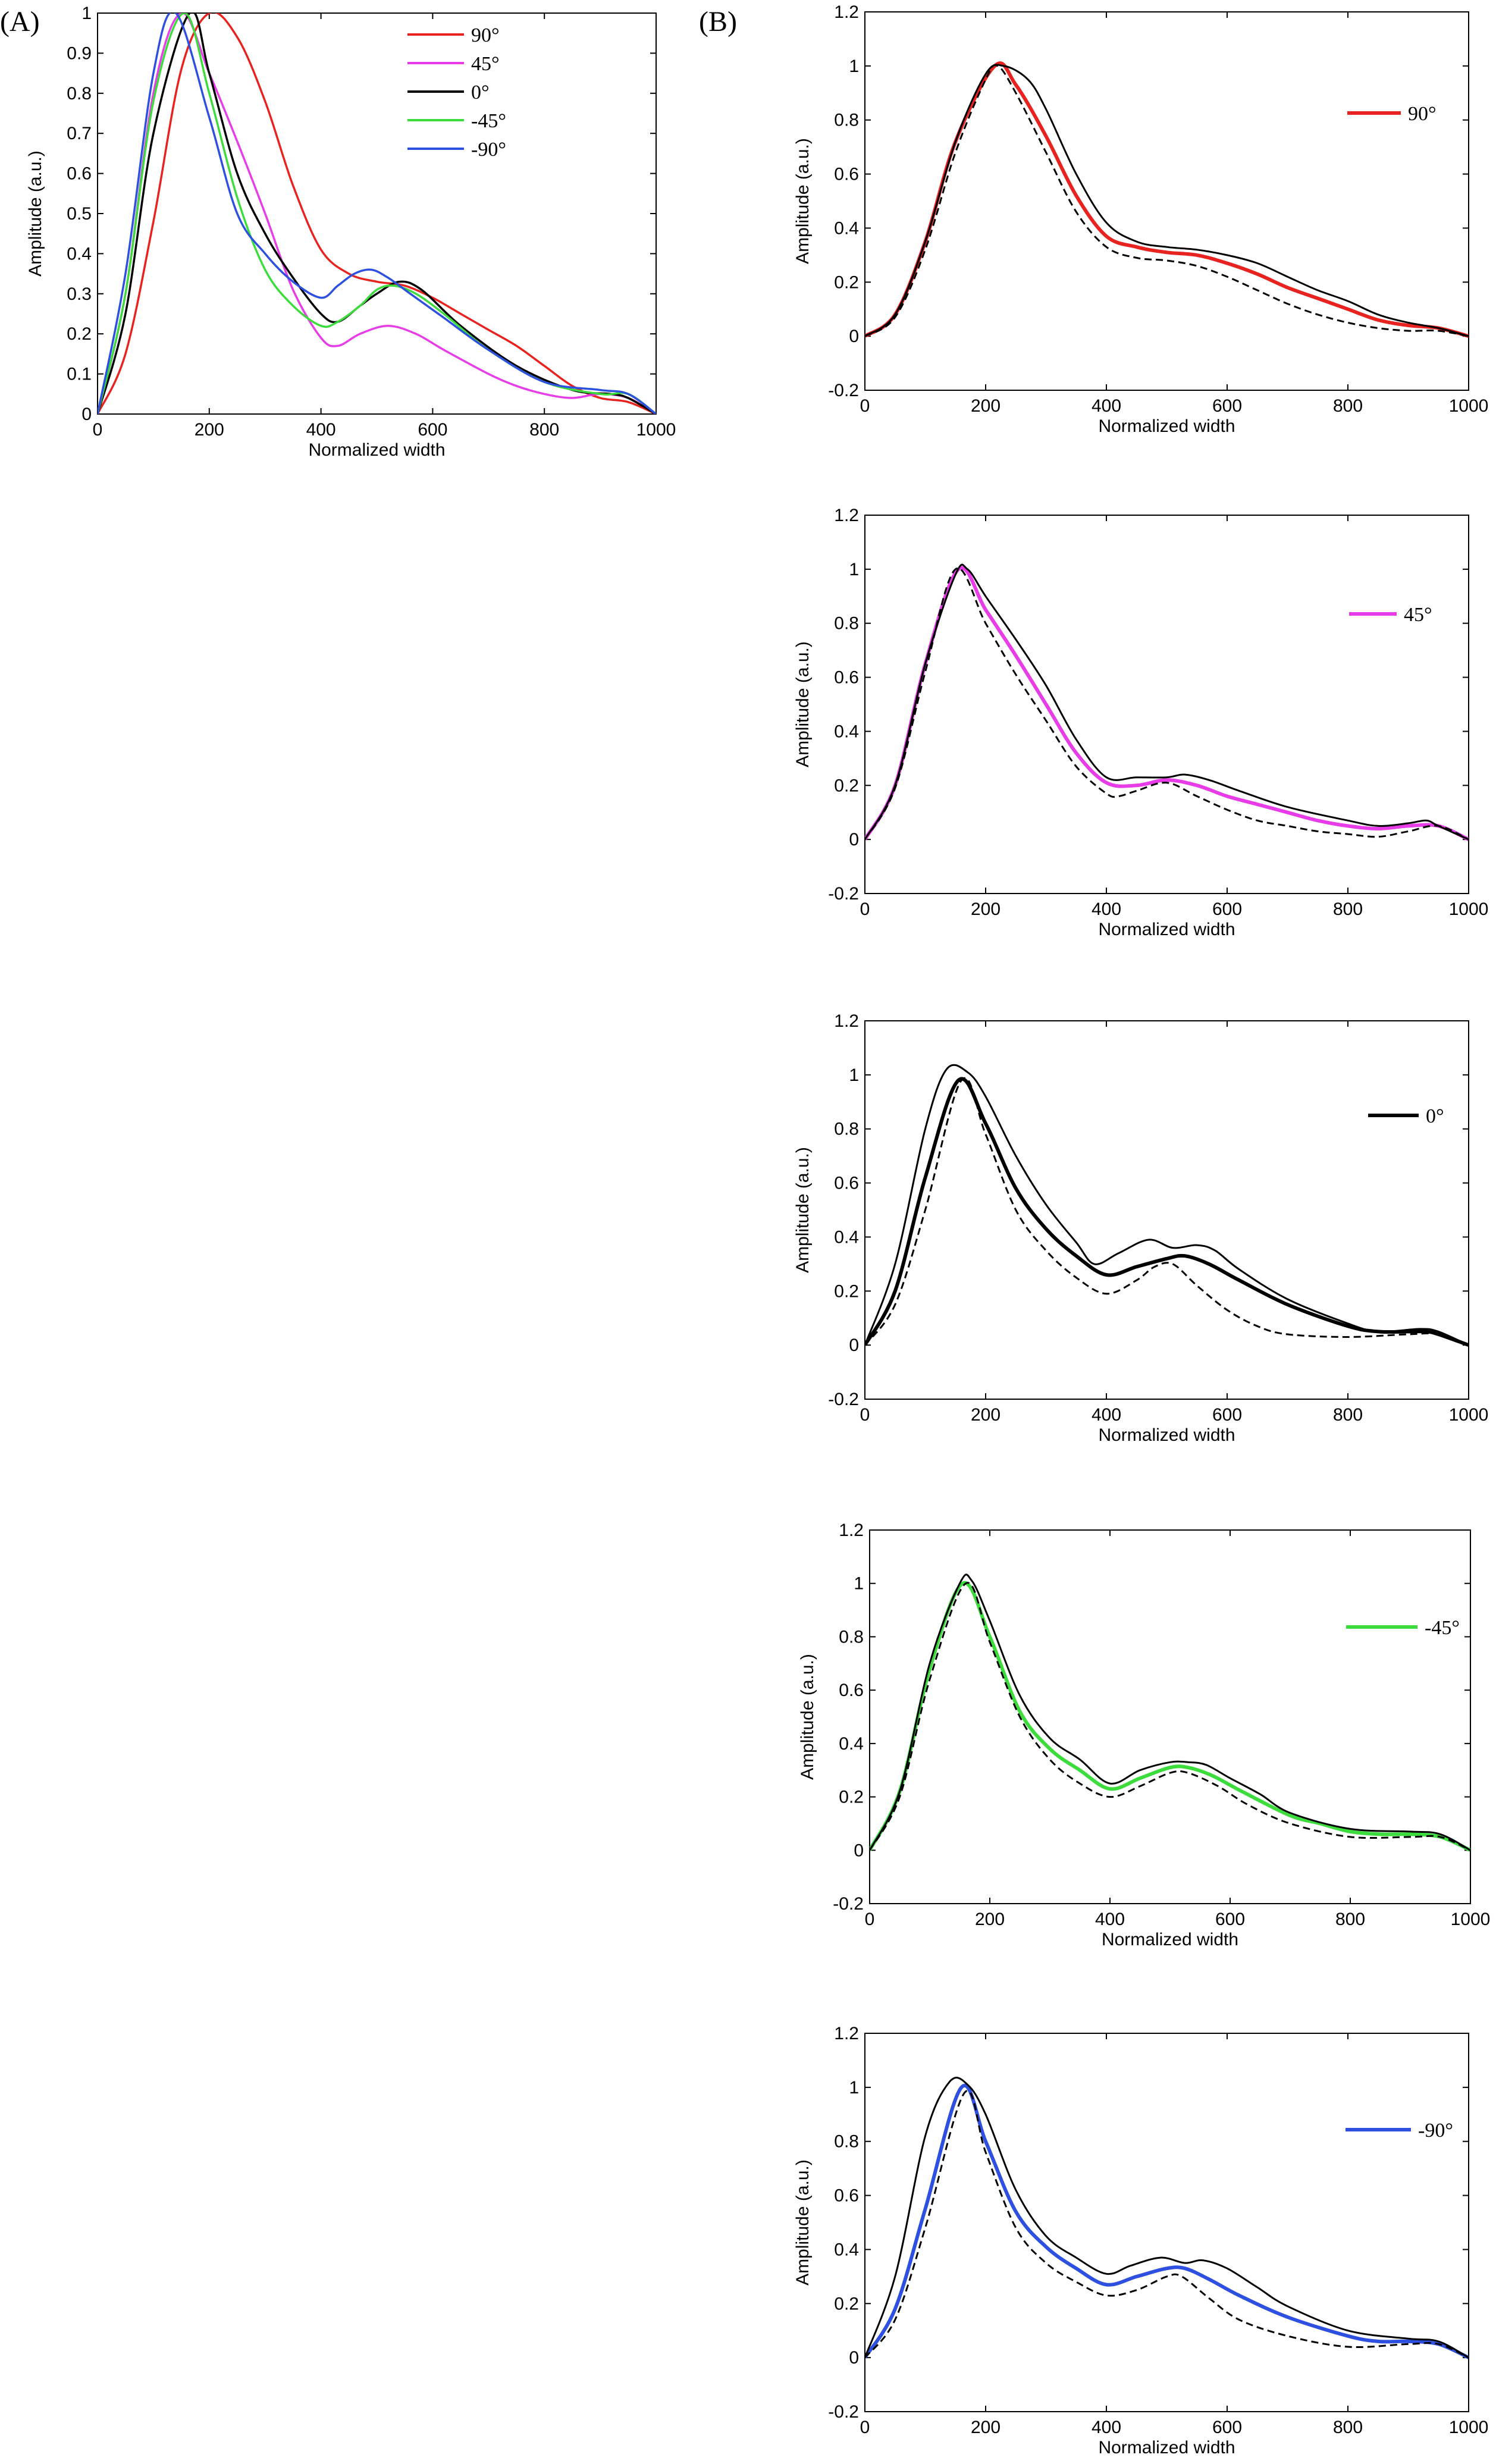 This screenshot has height=2464, width=1496. What do you see at coordinates (79, 133) in the screenshot?
I see `y-tick-label: 0.7` at bounding box center [79, 133].